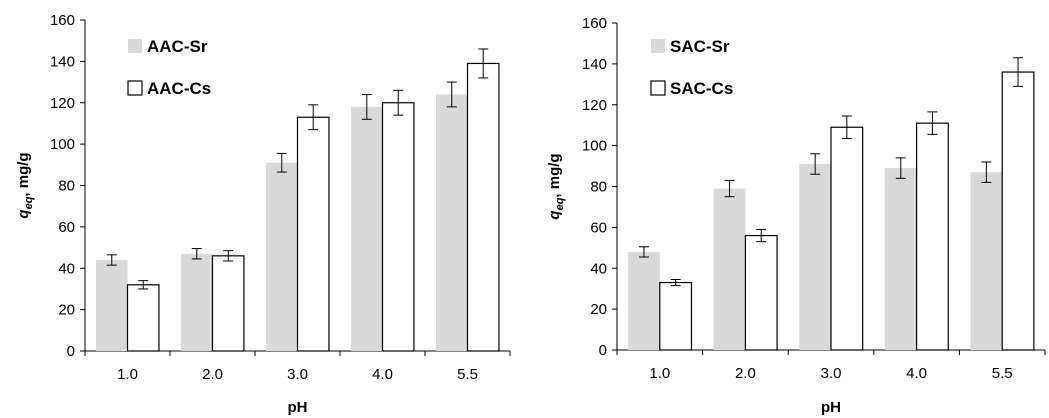 This screenshot has width=1049, height=418. What do you see at coordinates (169, 67) in the screenshot?
I see `legend: AAC-Sr AAC-Cs` at bounding box center [169, 67].